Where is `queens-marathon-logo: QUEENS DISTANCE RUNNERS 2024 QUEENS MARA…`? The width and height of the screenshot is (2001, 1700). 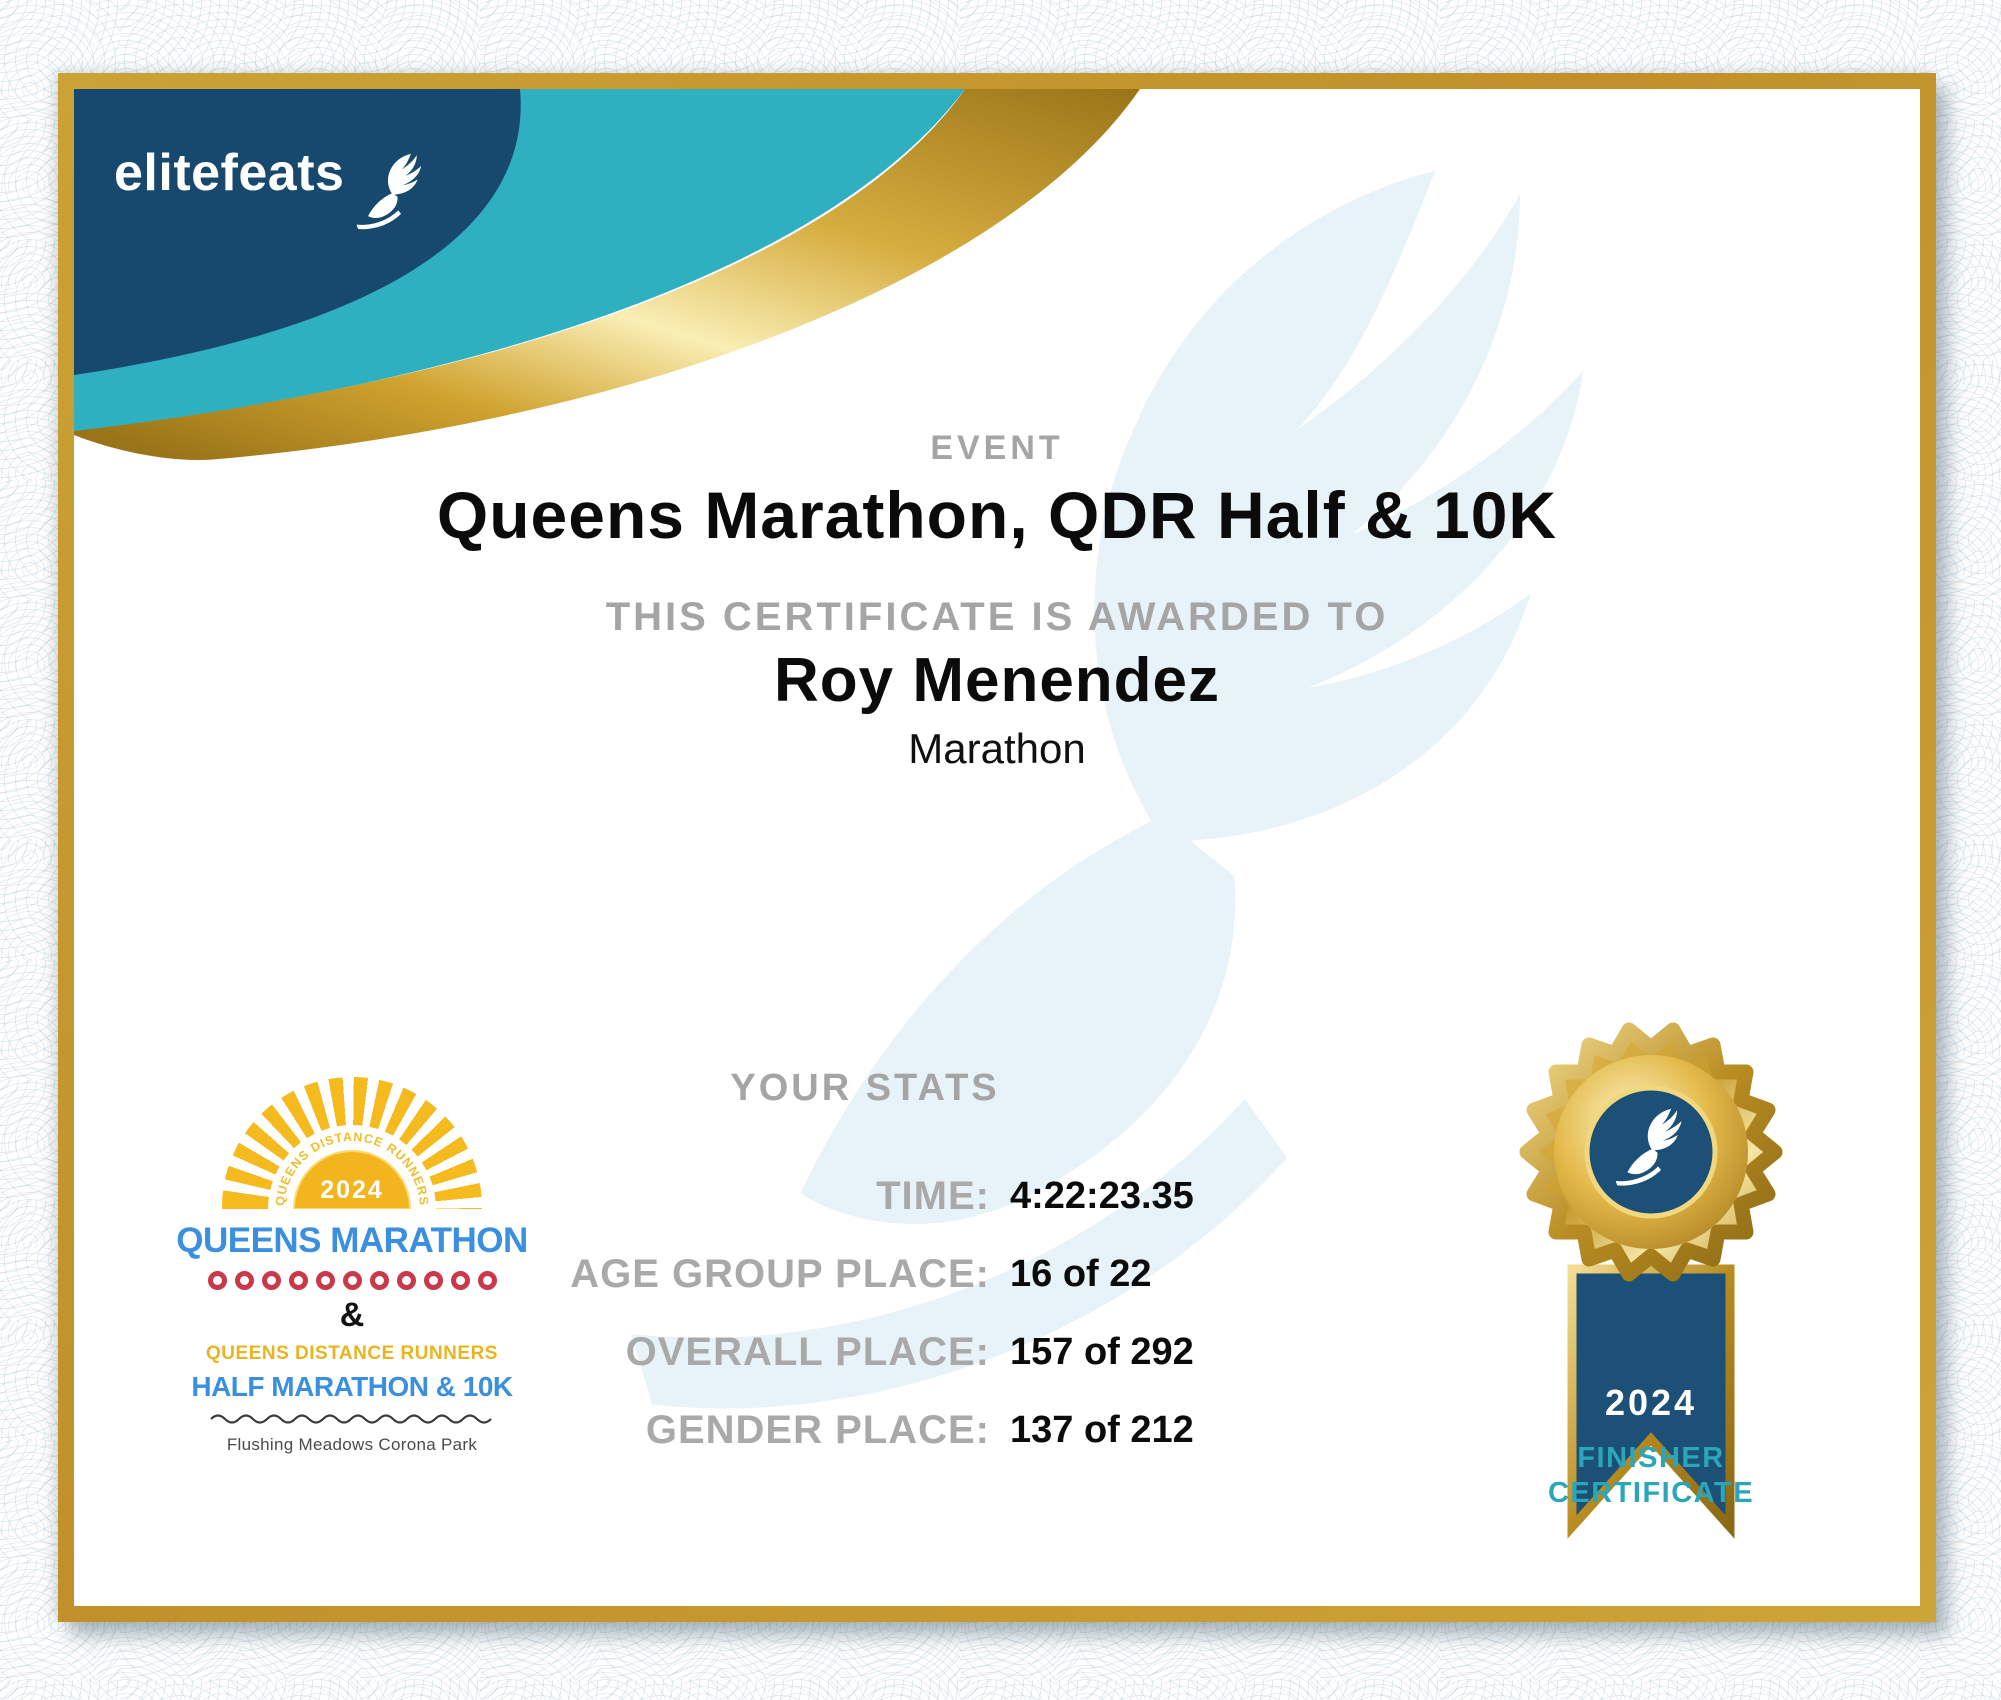 queens-marathon-logo: QUEENS DISTANCE RUNNERS 2024 QUEENS MARA… is located at coordinates (352, 1266).